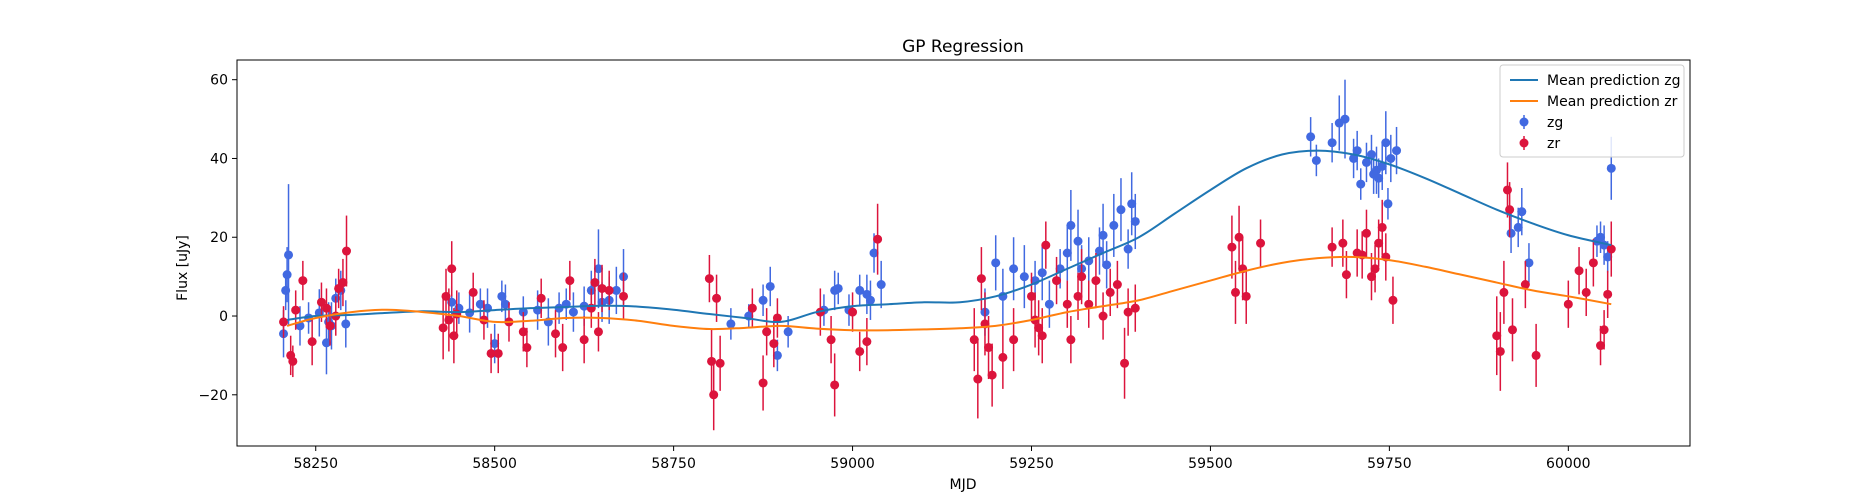 The width and height of the screenshot is (1875, 500). Describe the element at coordinates (219, 81) in the screenshot. I see `y-tick-label: 60` at that location.